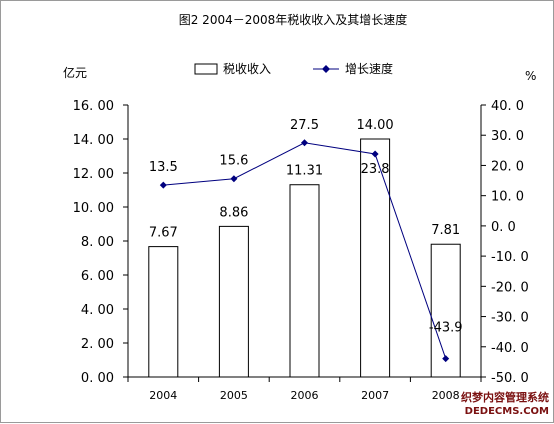 Image resolution: width=554 pixels, height=424 pixels. Describe the element at coordinates (97, 344) in the screenshot. I see `left-tick-label: 2. 00` at that location.